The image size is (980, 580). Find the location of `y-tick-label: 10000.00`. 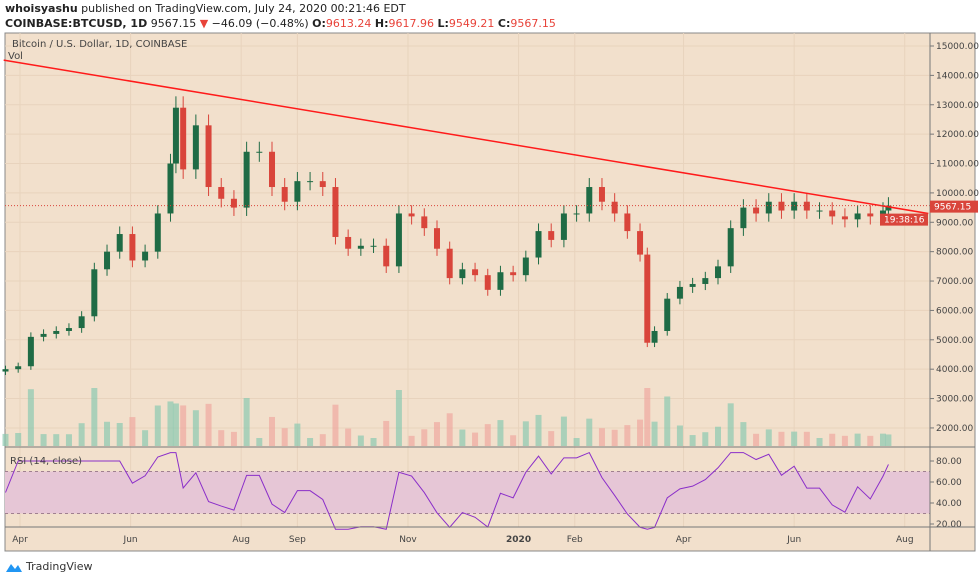

y-tick-label: 10000.00 is located at coordinates (957, 194).